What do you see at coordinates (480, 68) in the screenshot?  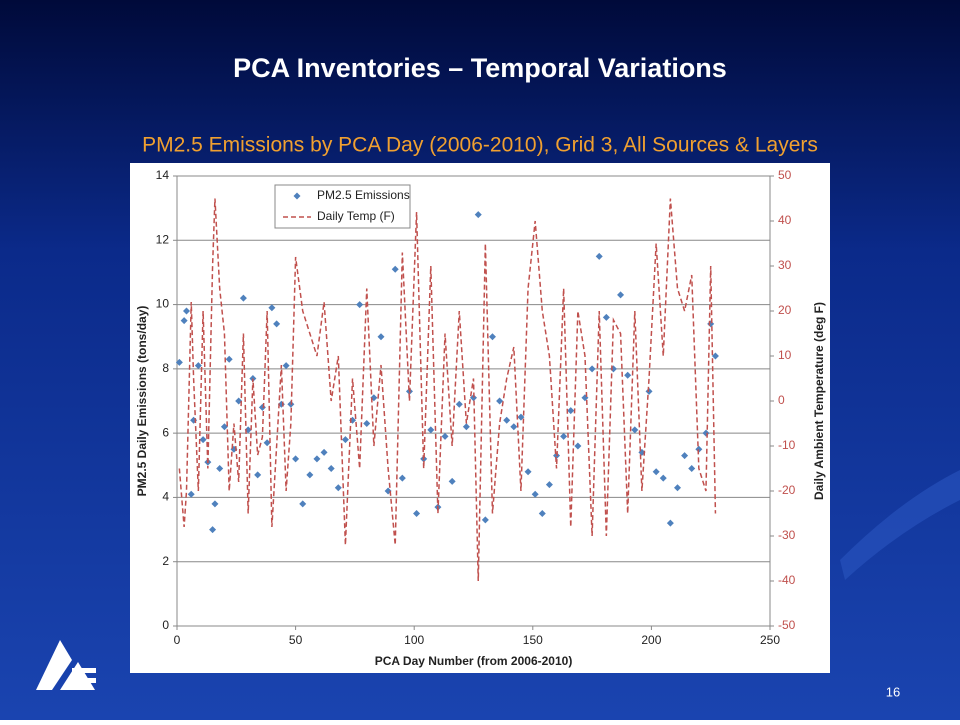 I see `slide-title: PCA Inventories – Temporal Variations` at bounding box center [480, 68].